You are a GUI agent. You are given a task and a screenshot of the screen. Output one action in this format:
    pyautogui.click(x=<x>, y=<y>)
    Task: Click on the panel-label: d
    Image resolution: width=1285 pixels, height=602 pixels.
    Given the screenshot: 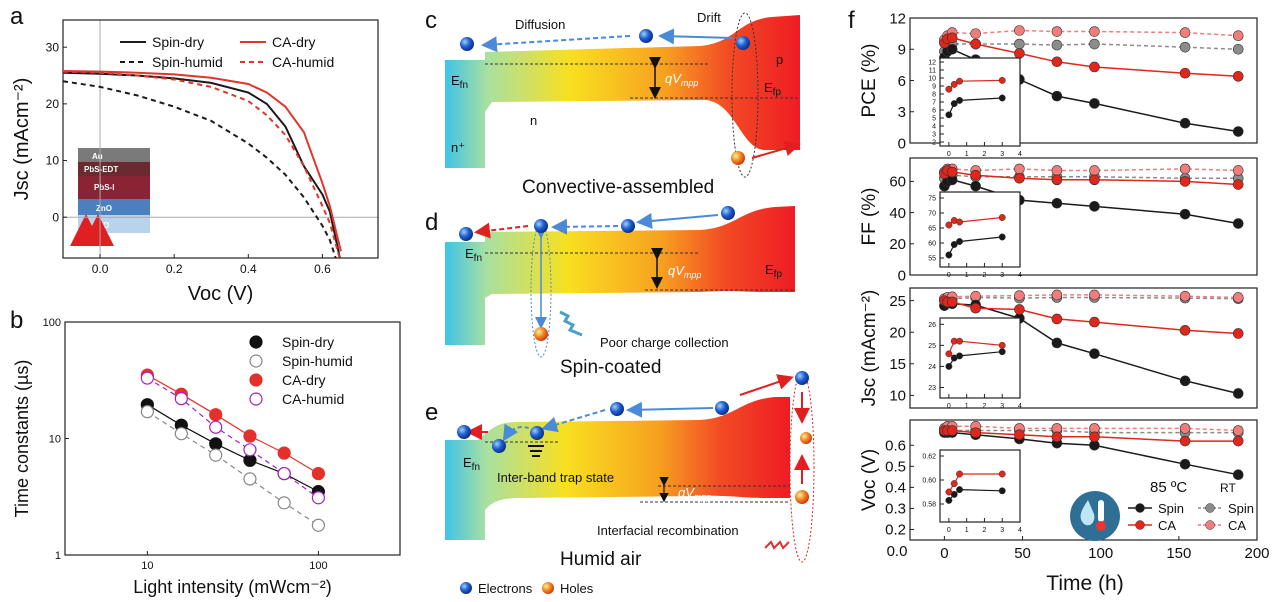 What is the action you would take?
    pyautogui.click(x=431, y=222)
    